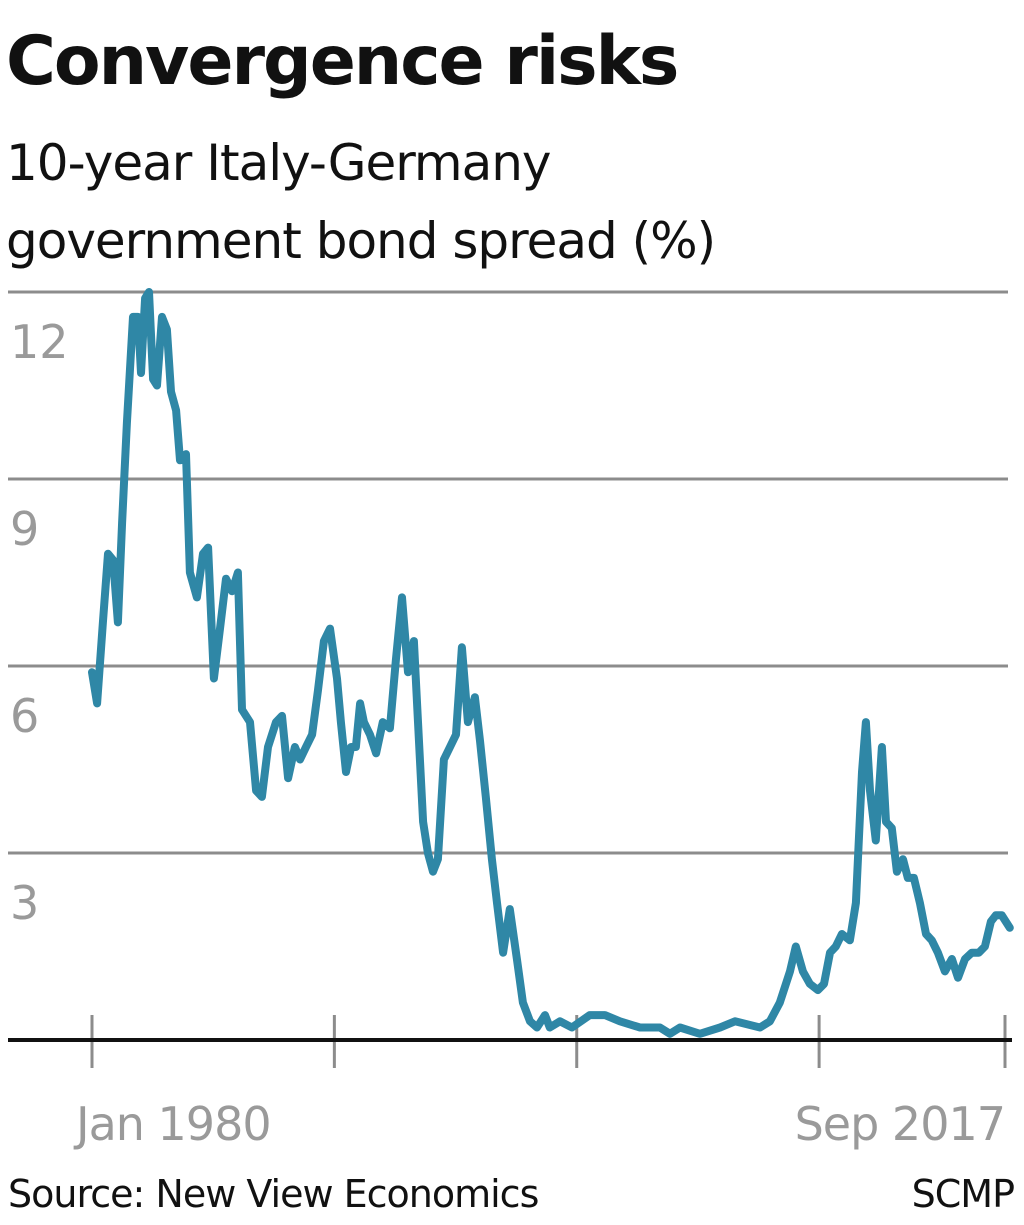  What do you see at coordinates (39, 622) in the screenshot?
I see `y-axis-ticks: 3 6 9 12` at bounding box center [39, 622].